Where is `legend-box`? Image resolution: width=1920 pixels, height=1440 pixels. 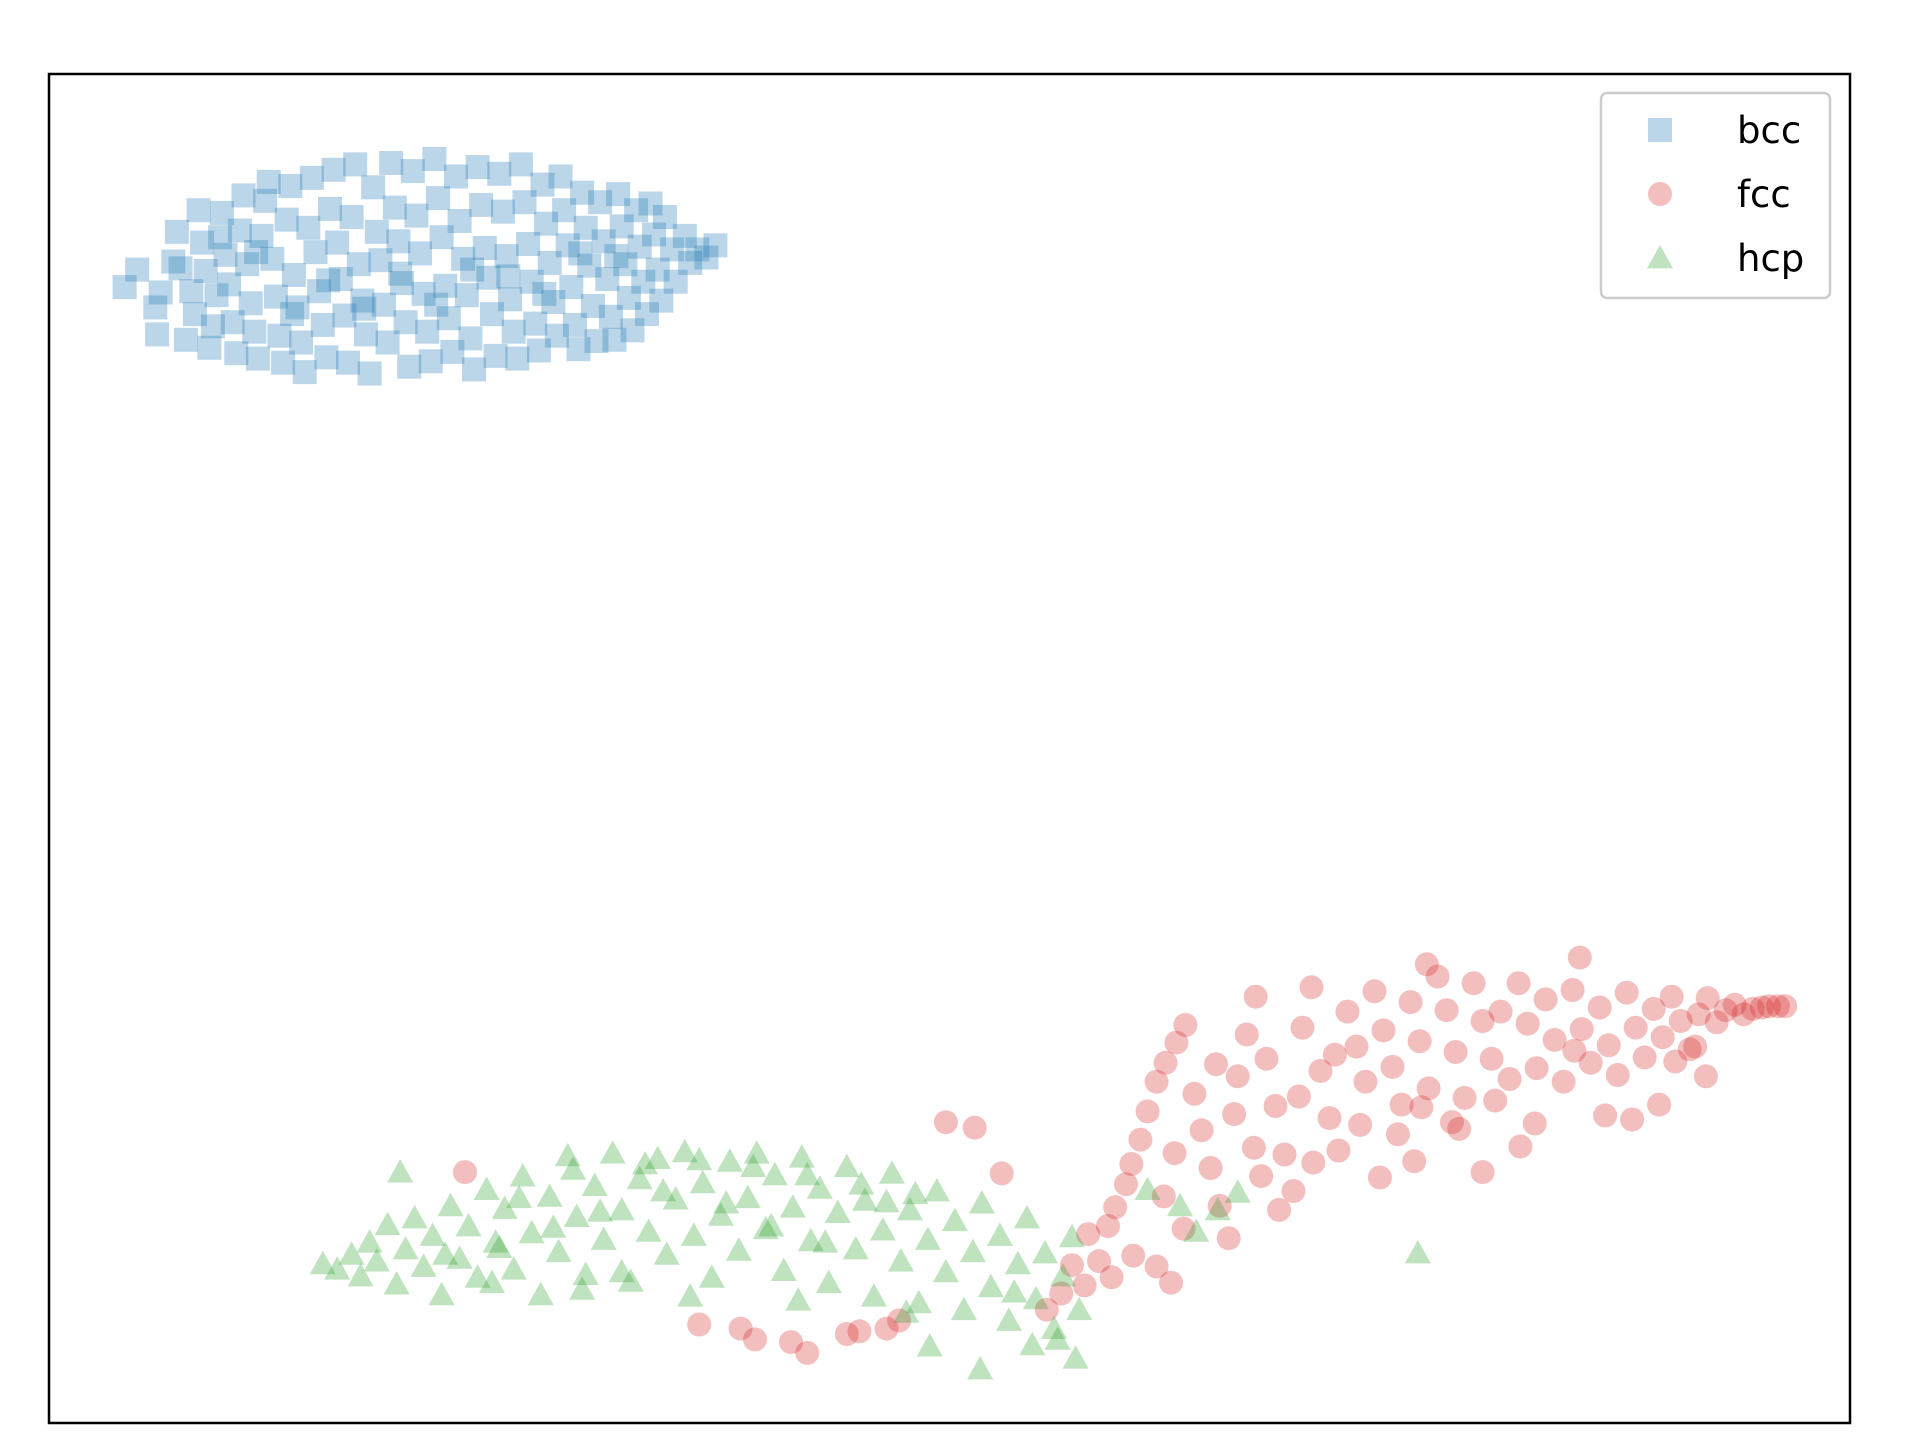 legend-box is located at coordinates (1715, 195).